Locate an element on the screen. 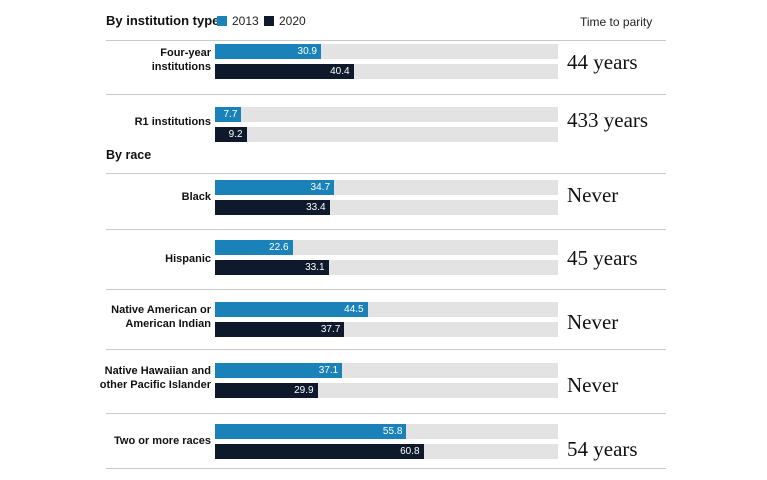 This screenshot has height=480, width=767. bar-value-label: 33.1 is located at coordinates (315, 267).